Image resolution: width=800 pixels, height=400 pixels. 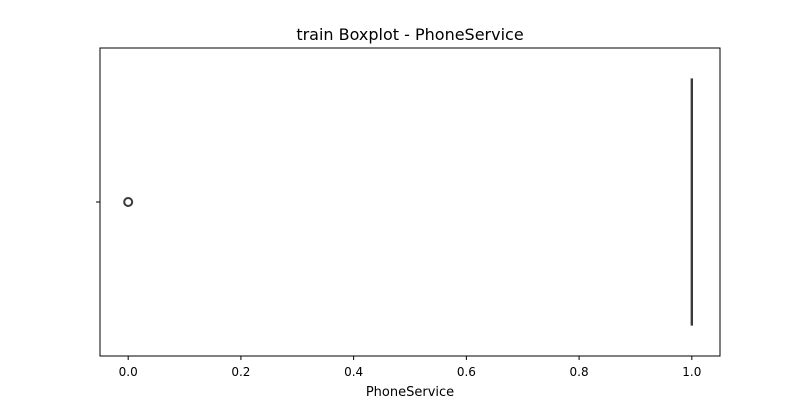 I want to click on x-tick-label: 0.8, so click(x=579, y=372).